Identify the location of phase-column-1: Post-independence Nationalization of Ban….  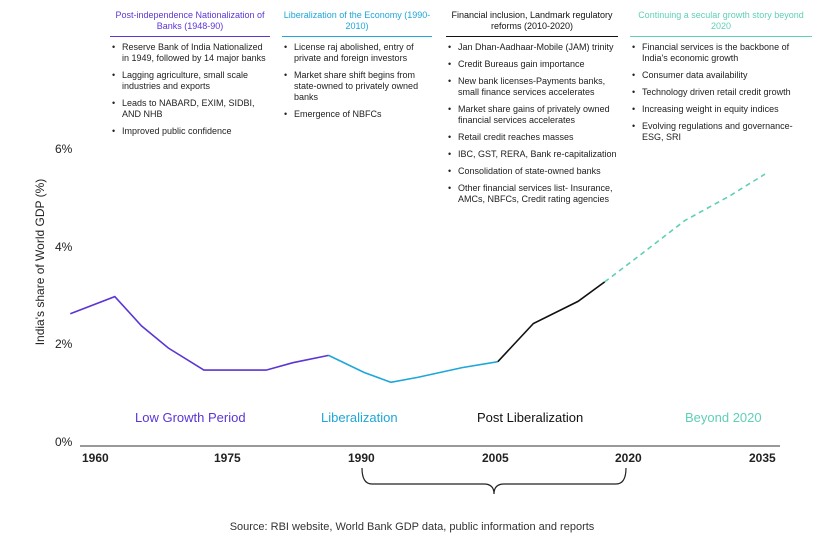
(190, 76).